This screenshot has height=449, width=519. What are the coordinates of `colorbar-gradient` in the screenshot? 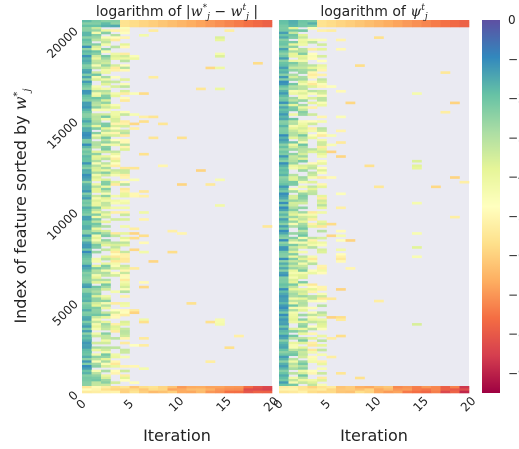 It's located at (491, 206).